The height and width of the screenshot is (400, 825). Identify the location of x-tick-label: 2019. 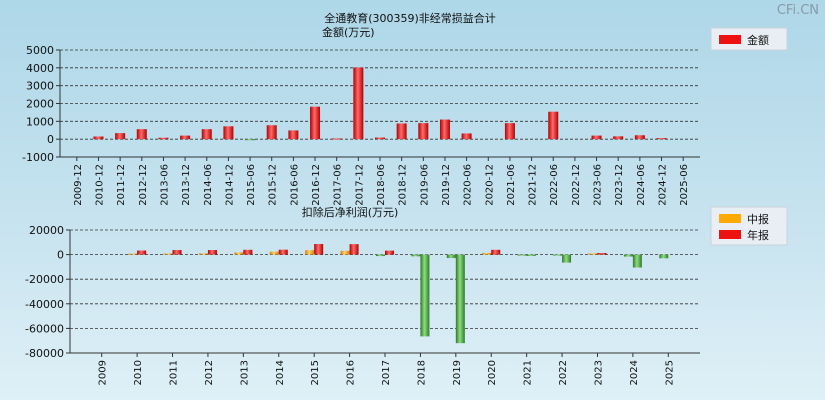
(457, 372).